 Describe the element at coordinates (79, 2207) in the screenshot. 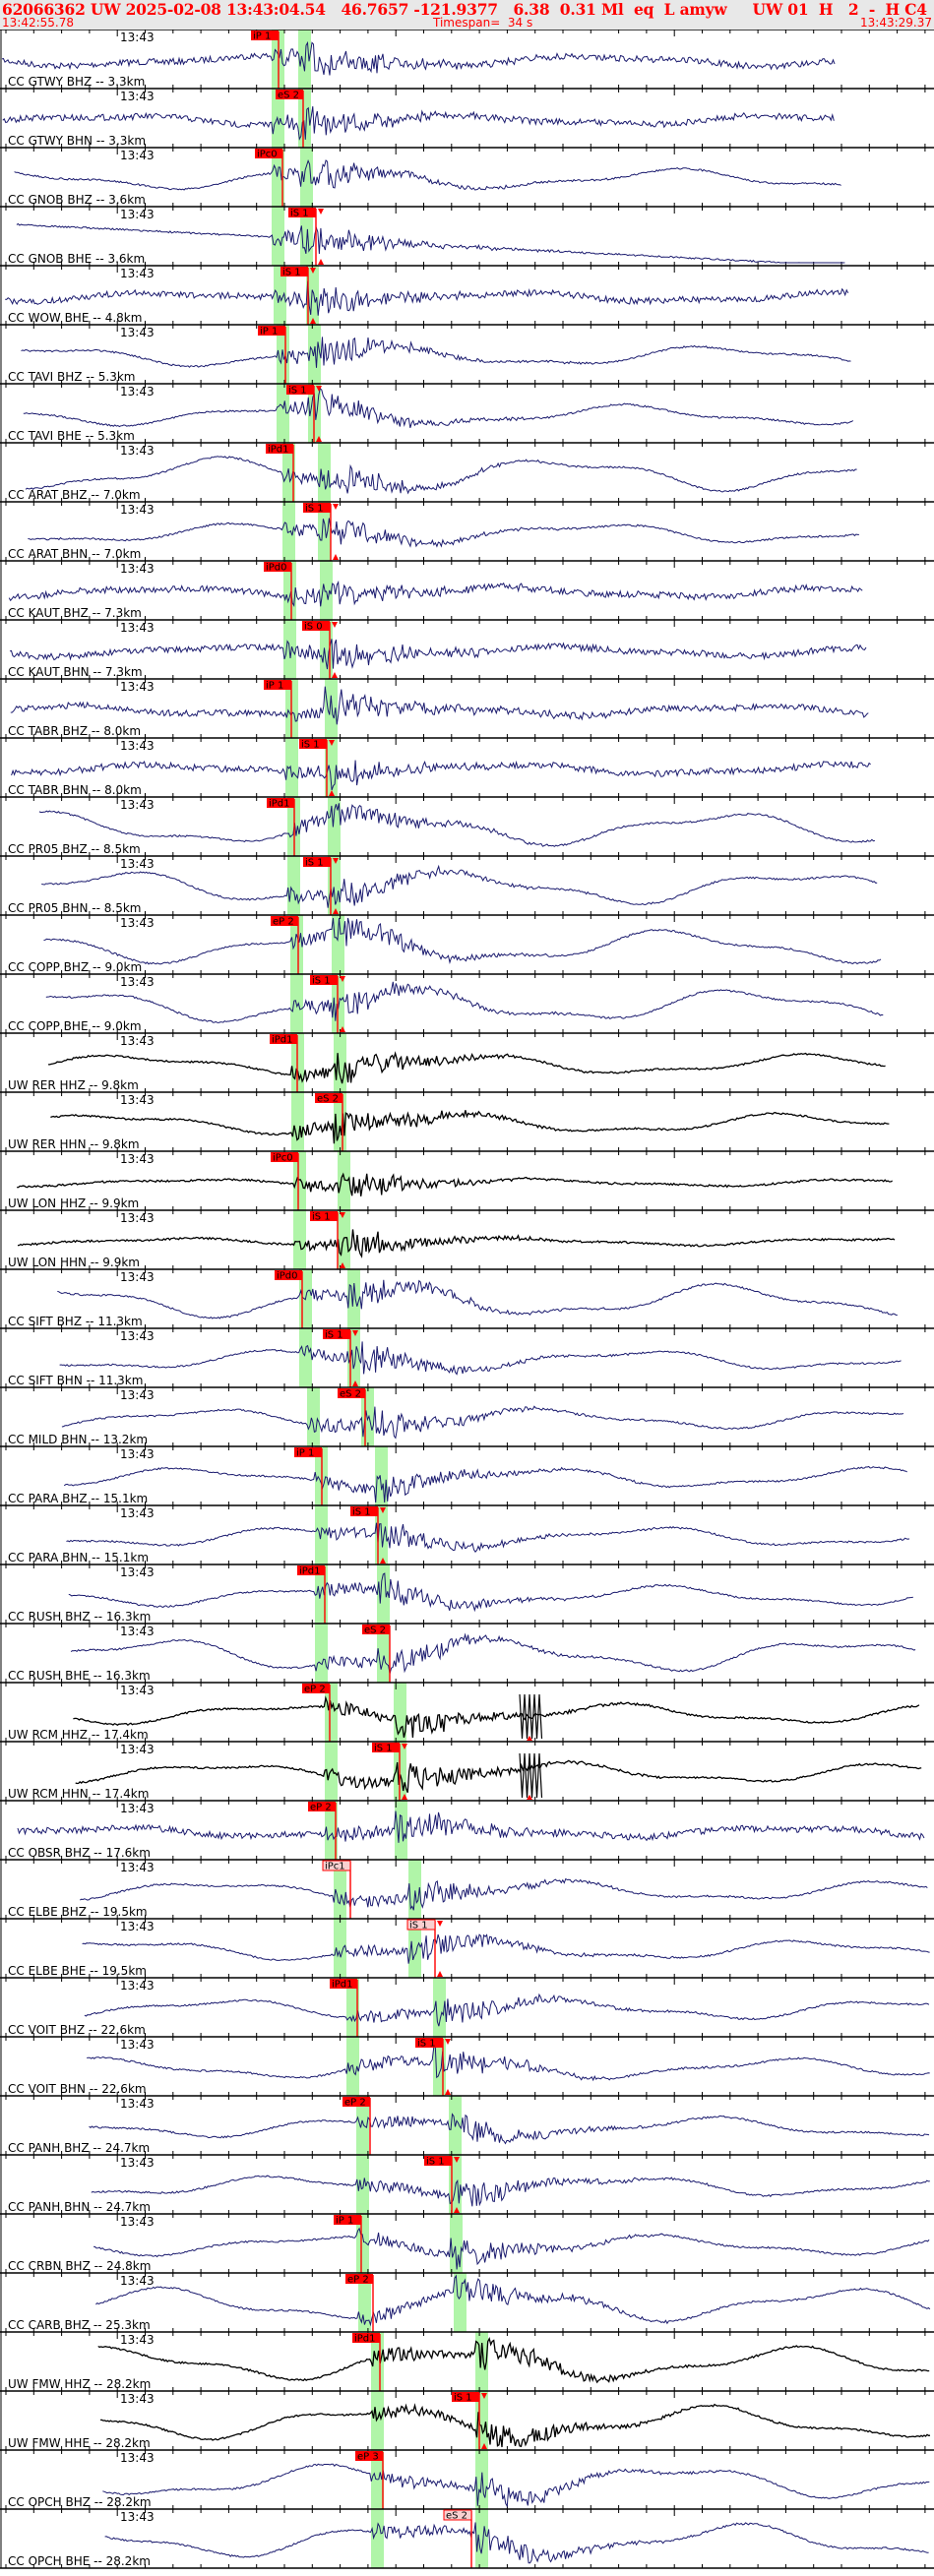

I see `station-label: CC PANH BHN -- 24.7km` at that location.